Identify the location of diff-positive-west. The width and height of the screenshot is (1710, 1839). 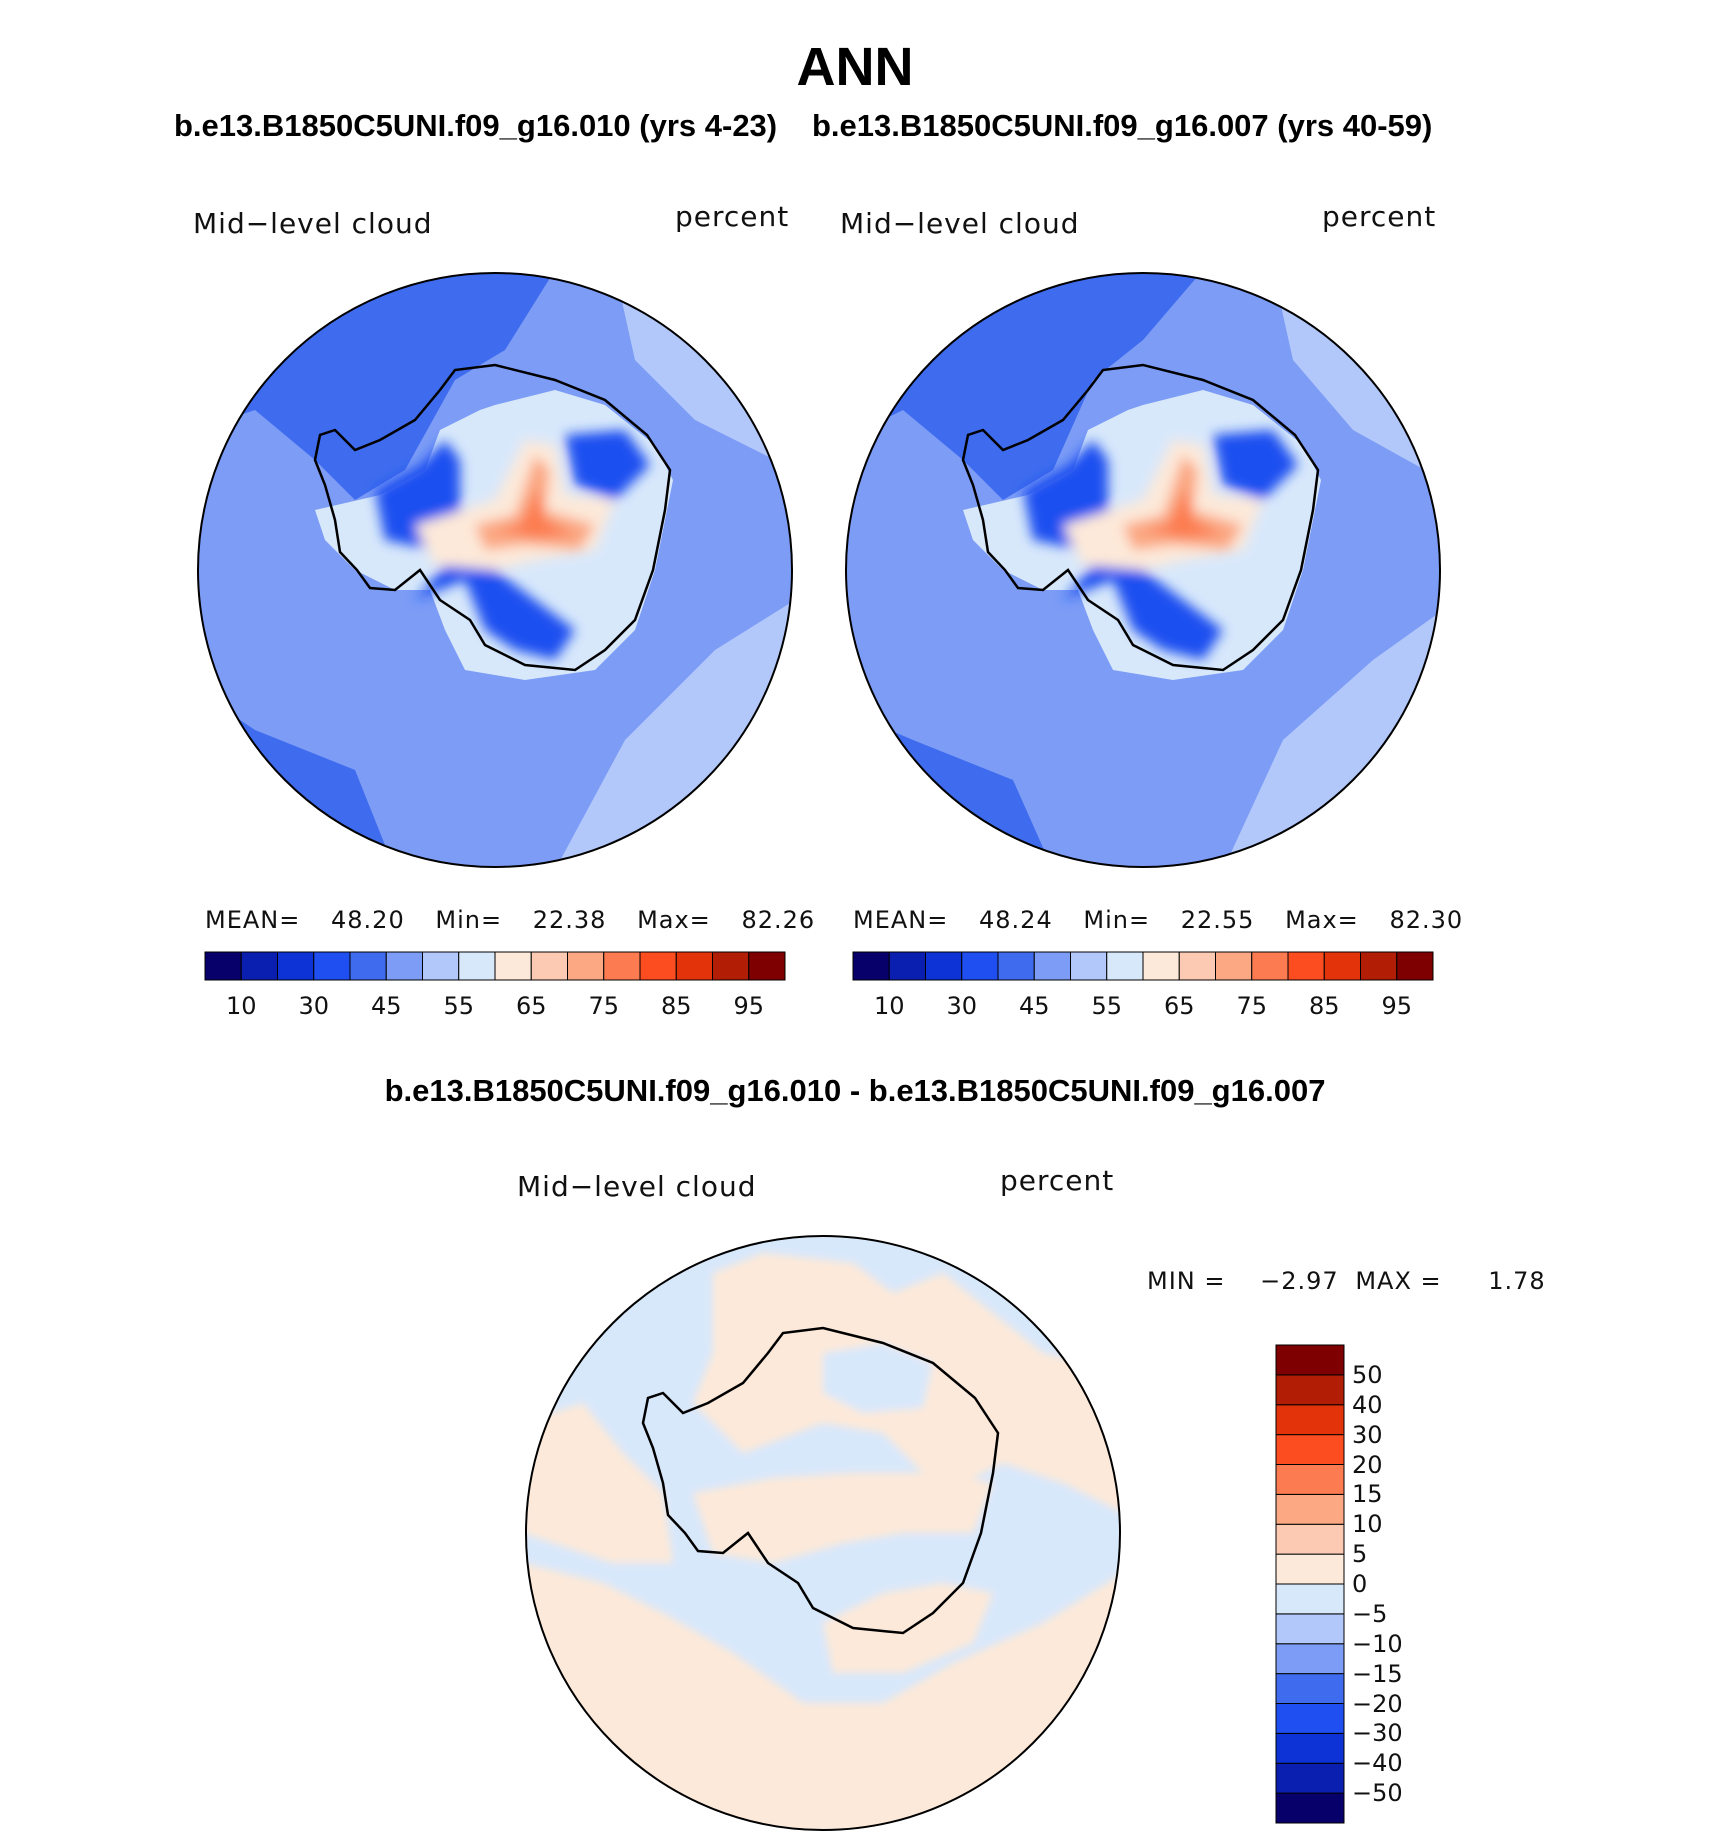
(599, 1483).